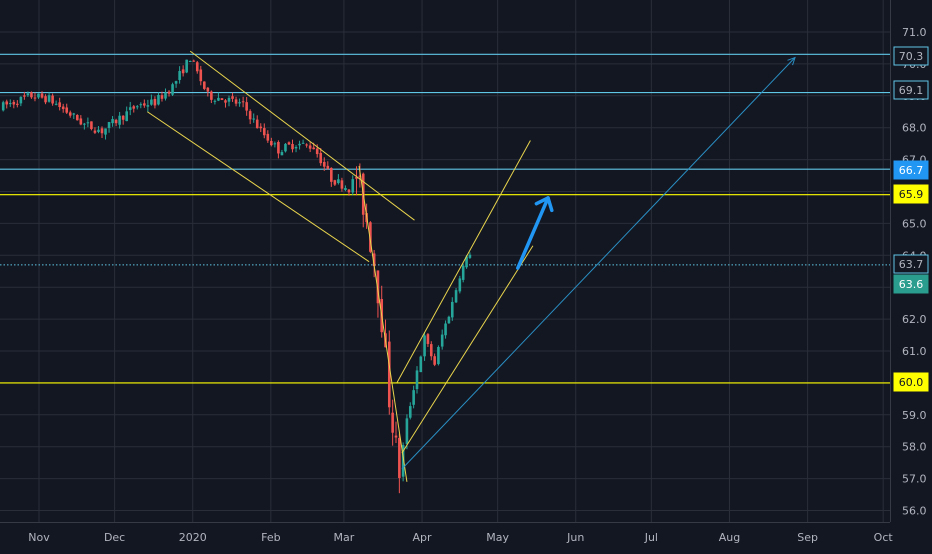  I want to click on x-tick-label: May, so click(497, 537).